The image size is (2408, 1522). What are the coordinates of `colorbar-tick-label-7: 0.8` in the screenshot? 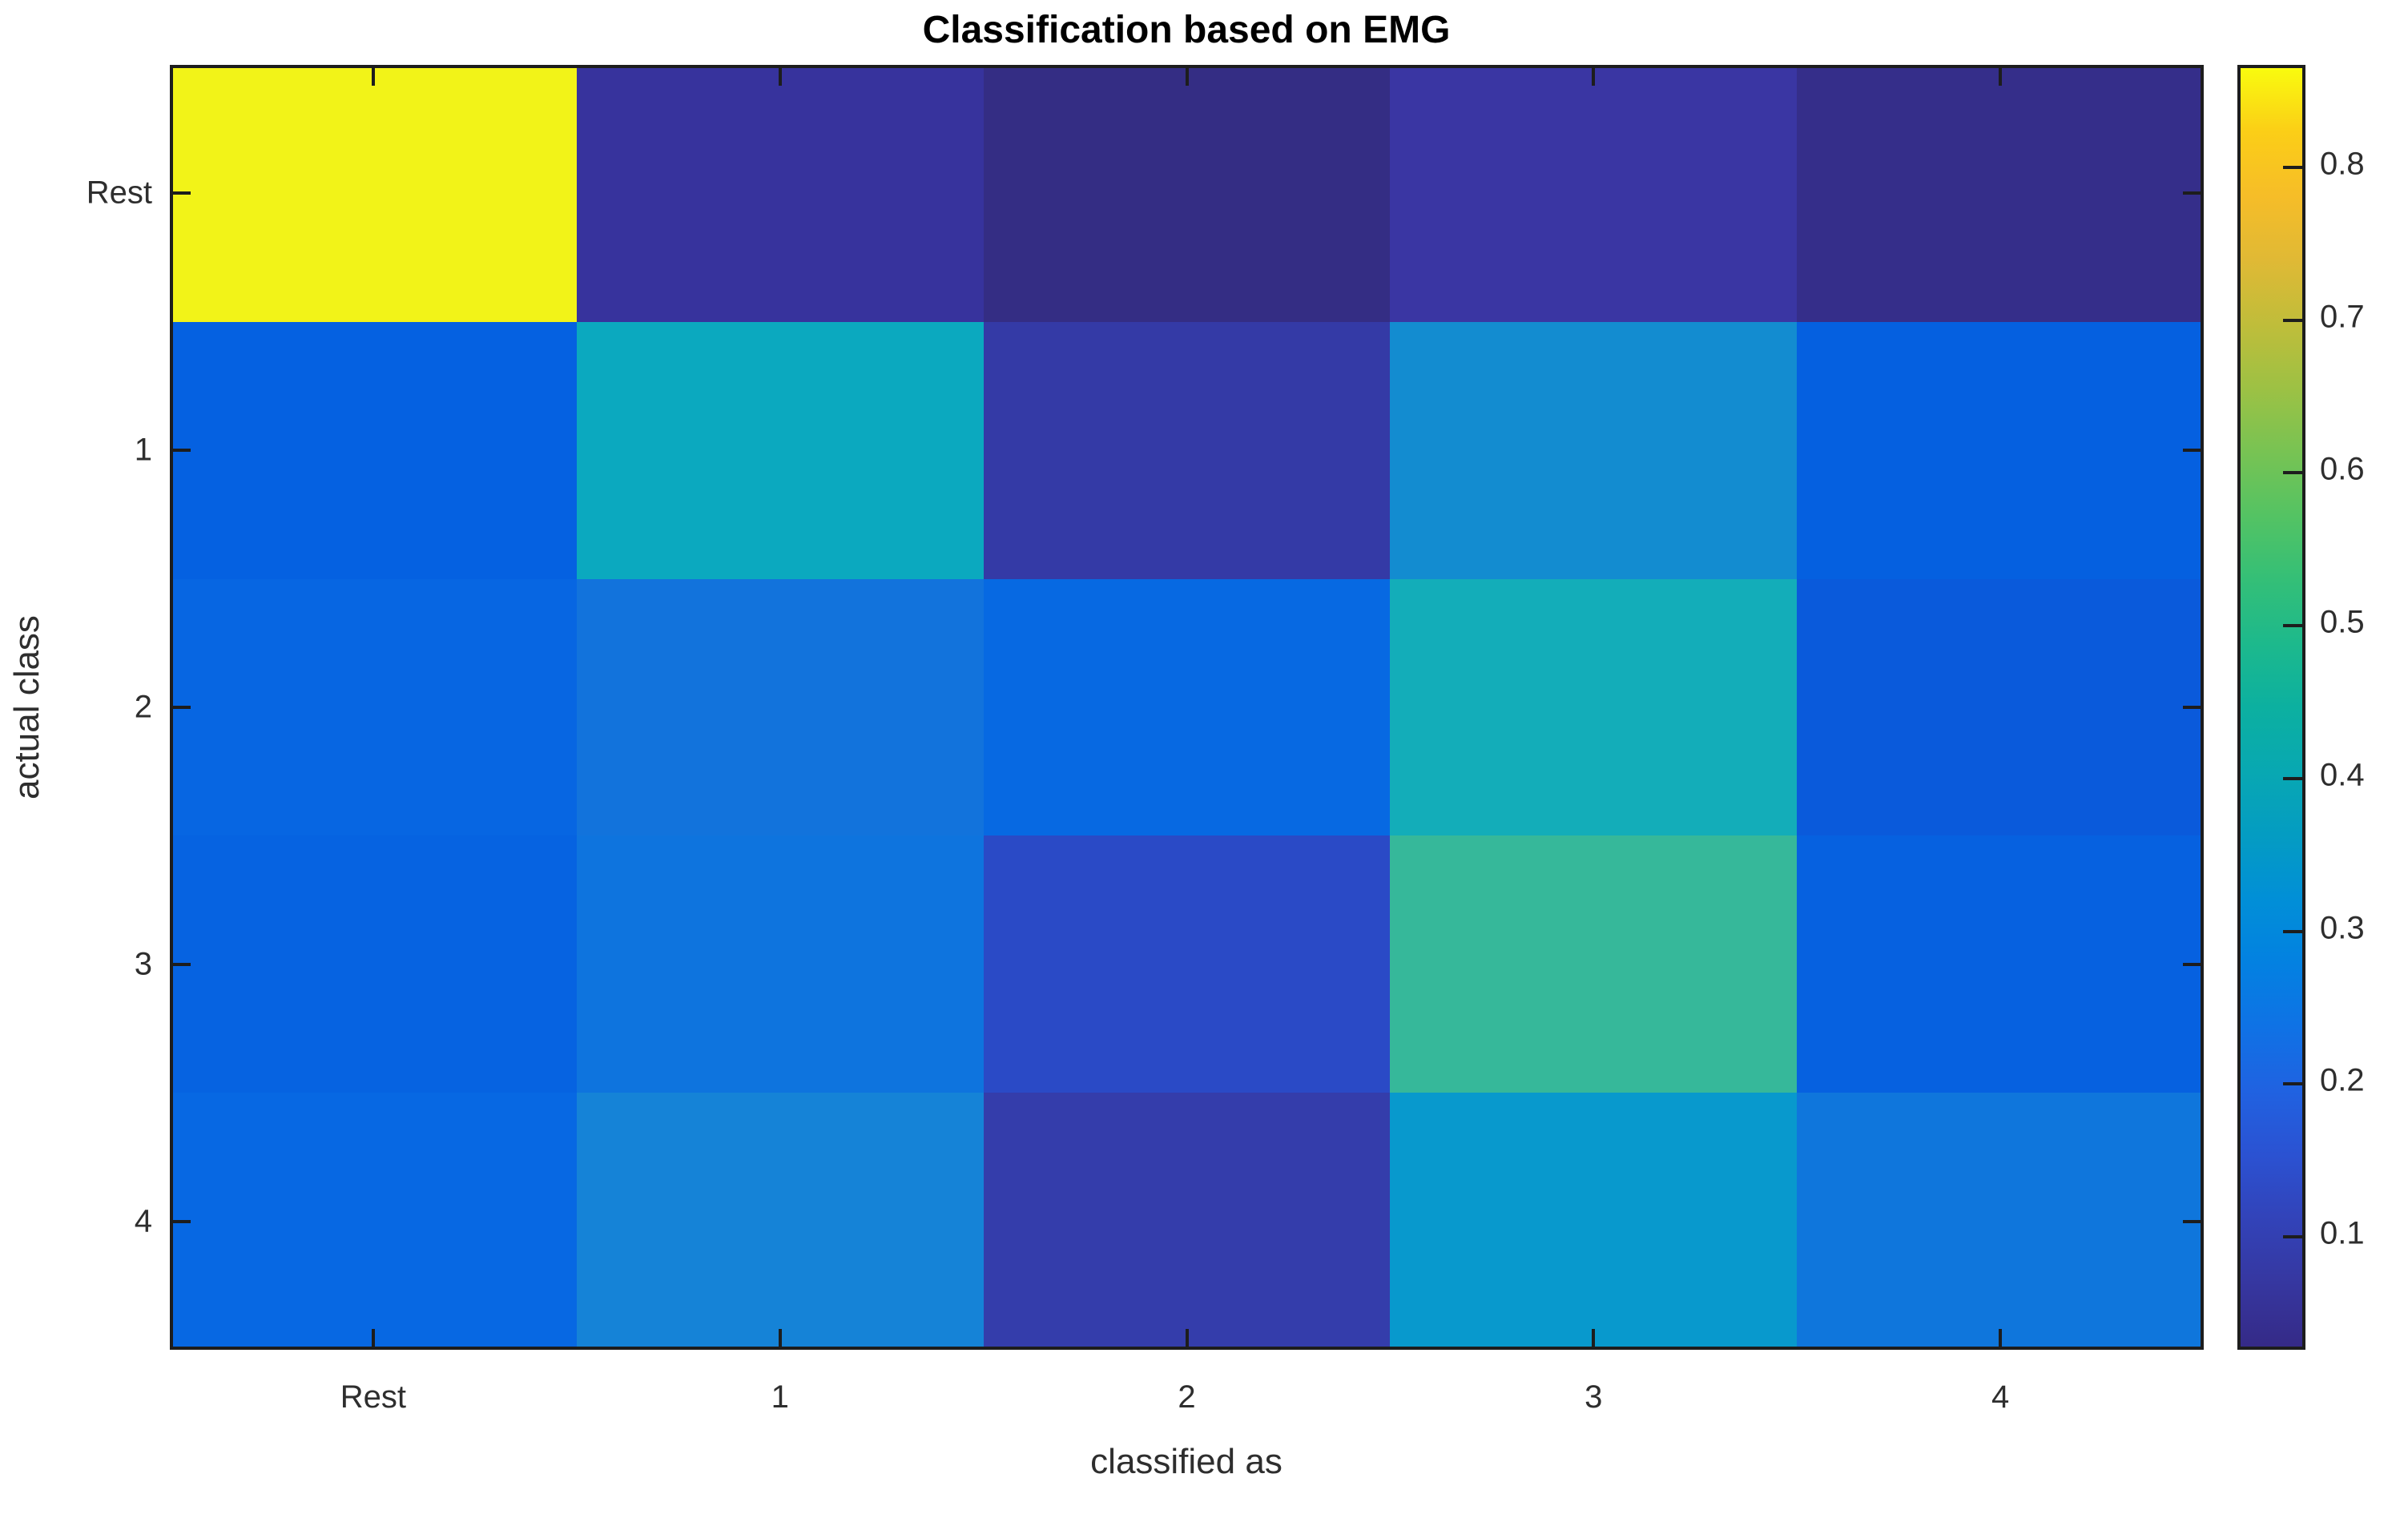 It's located at (2342, 164).